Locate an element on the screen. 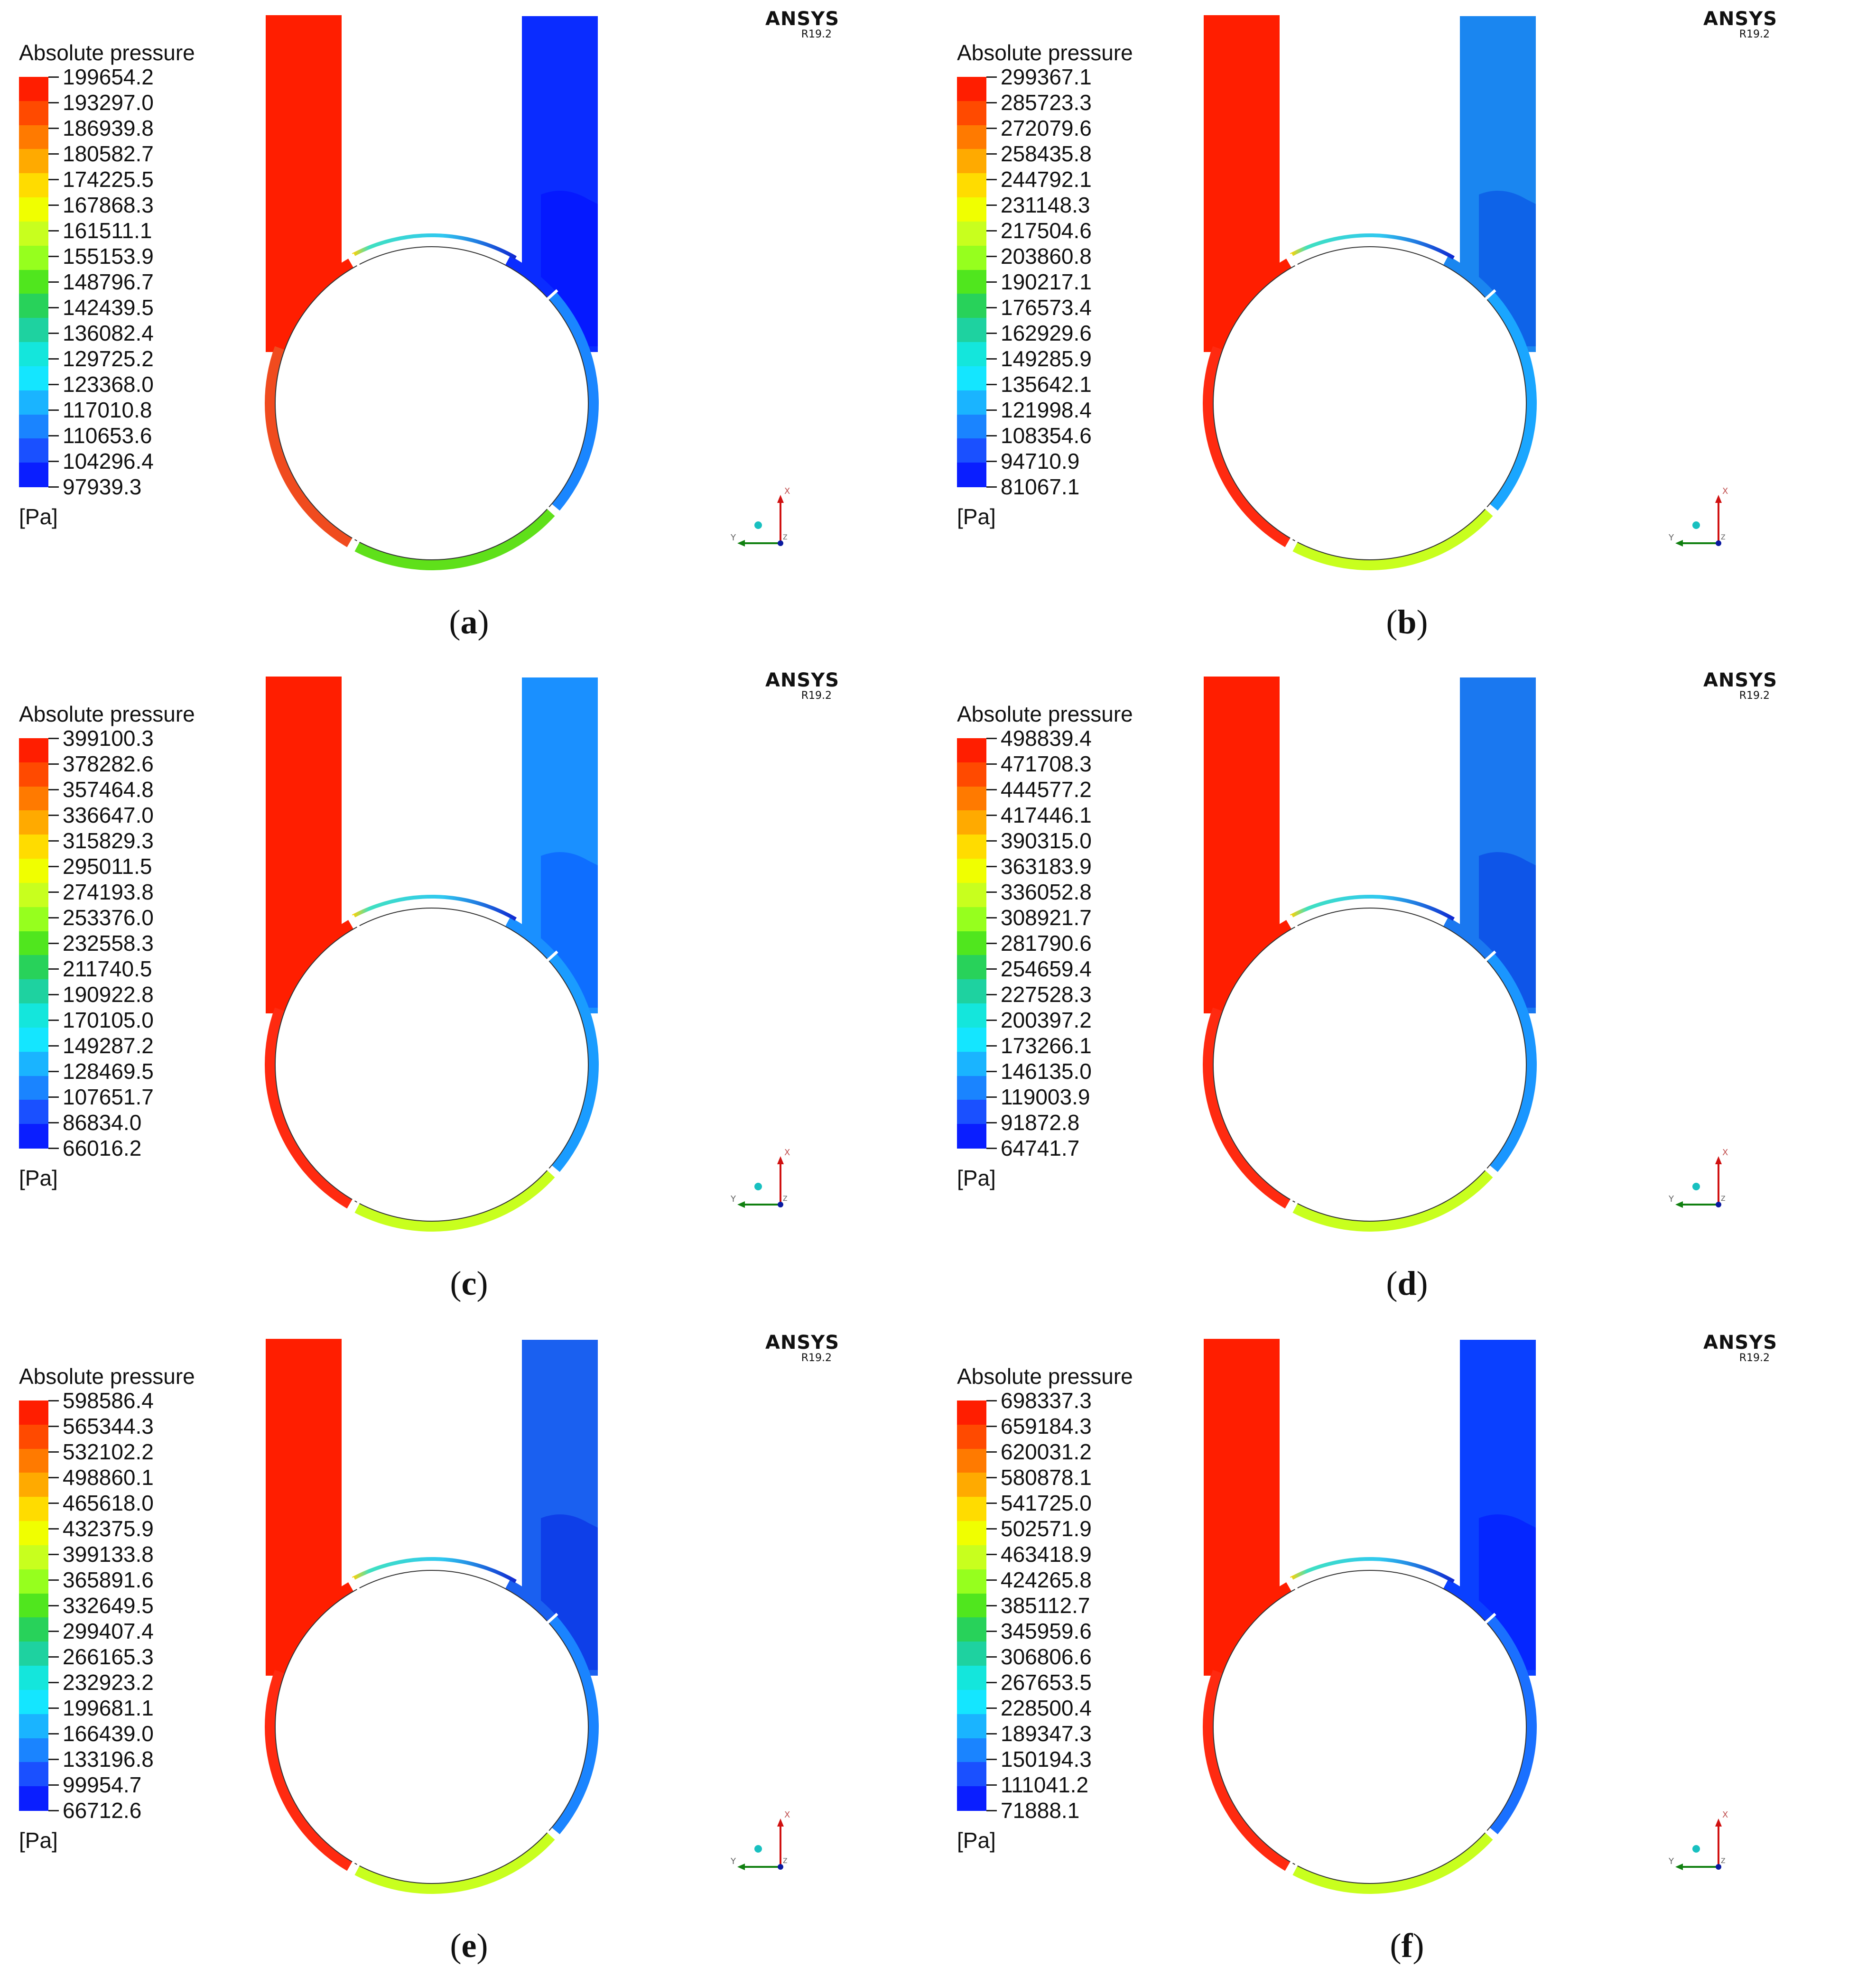  legend-tick-label: 94710.9 is located at coordinates (1040, 461).